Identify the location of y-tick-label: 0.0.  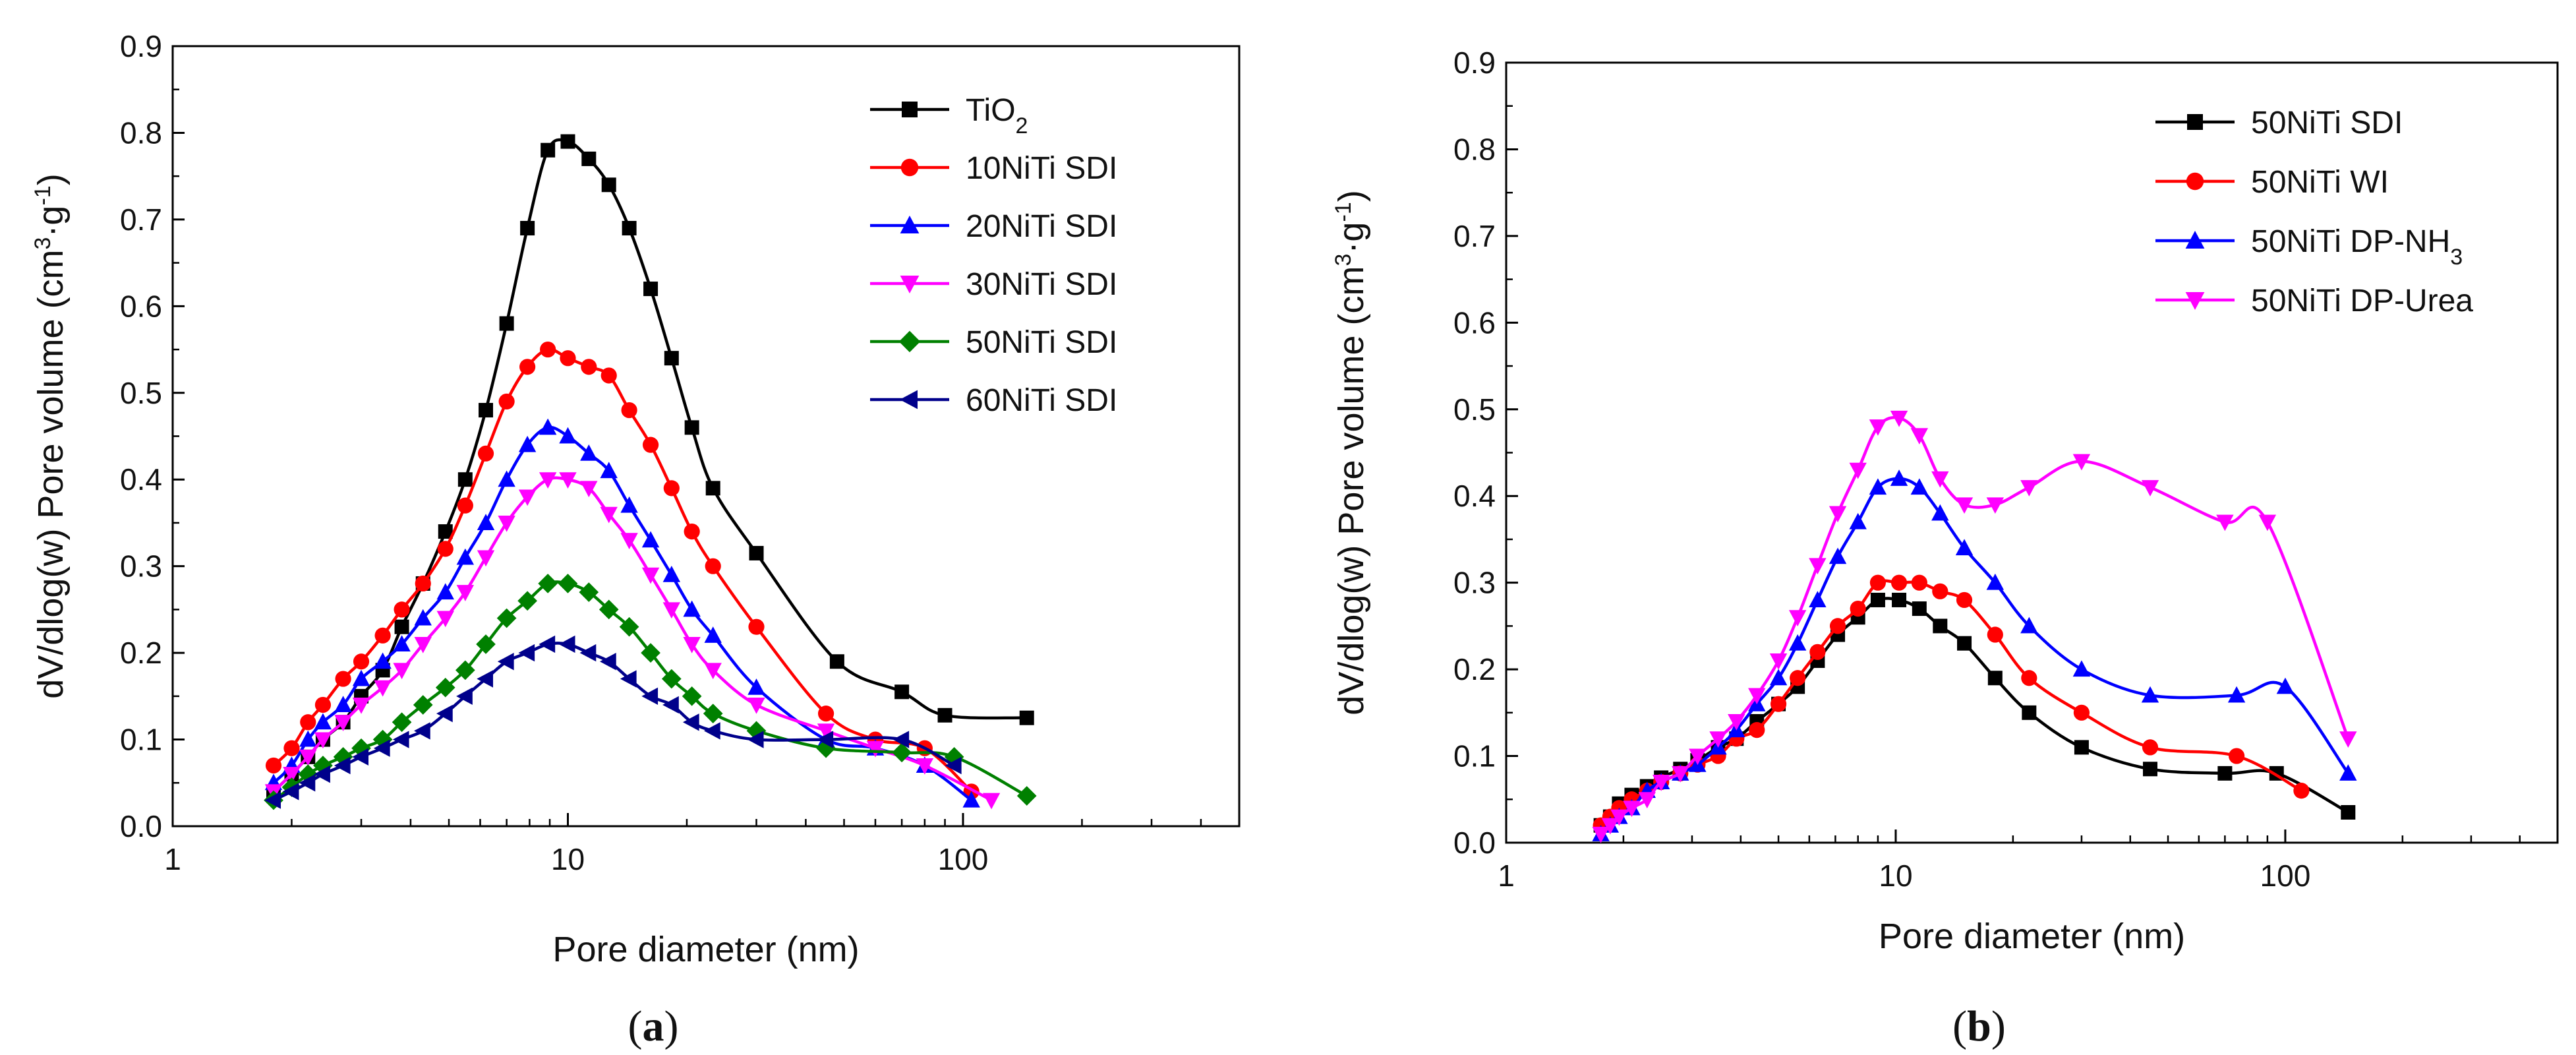
(1474, 843).